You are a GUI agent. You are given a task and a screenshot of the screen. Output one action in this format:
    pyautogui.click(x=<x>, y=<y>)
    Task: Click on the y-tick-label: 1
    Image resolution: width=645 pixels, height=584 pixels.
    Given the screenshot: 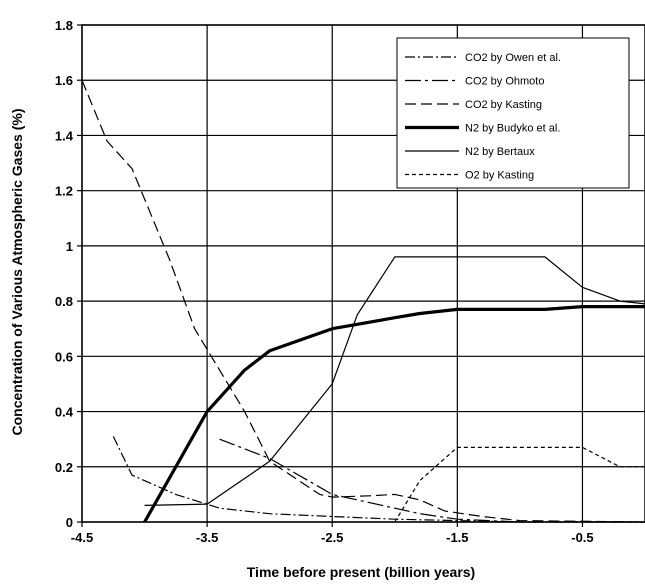 What is the action you would take?
    pyautogui.click(x=69, y=246)
    